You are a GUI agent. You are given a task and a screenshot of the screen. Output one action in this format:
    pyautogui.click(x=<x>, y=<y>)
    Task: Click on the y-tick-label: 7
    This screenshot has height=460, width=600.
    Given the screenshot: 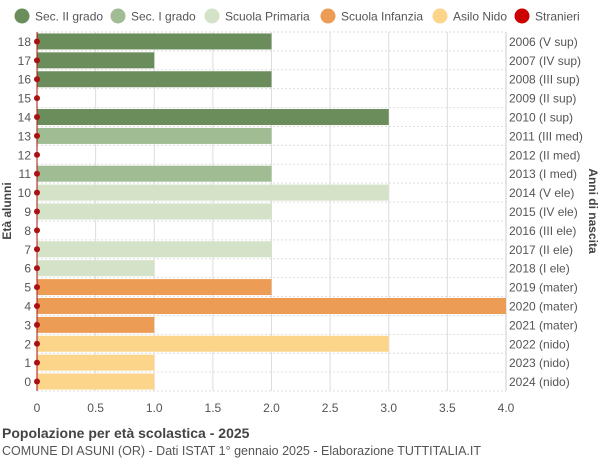 What is the action you would take?
    pyautogui.click(x=27, y=250)
    